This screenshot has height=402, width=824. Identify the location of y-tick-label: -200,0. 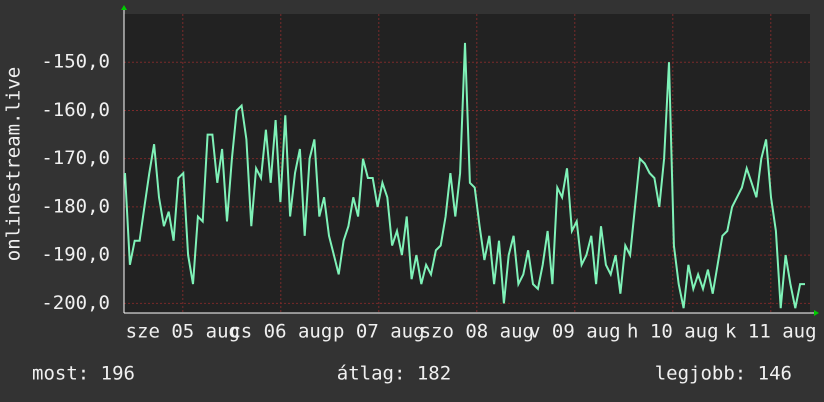
(75, 303).